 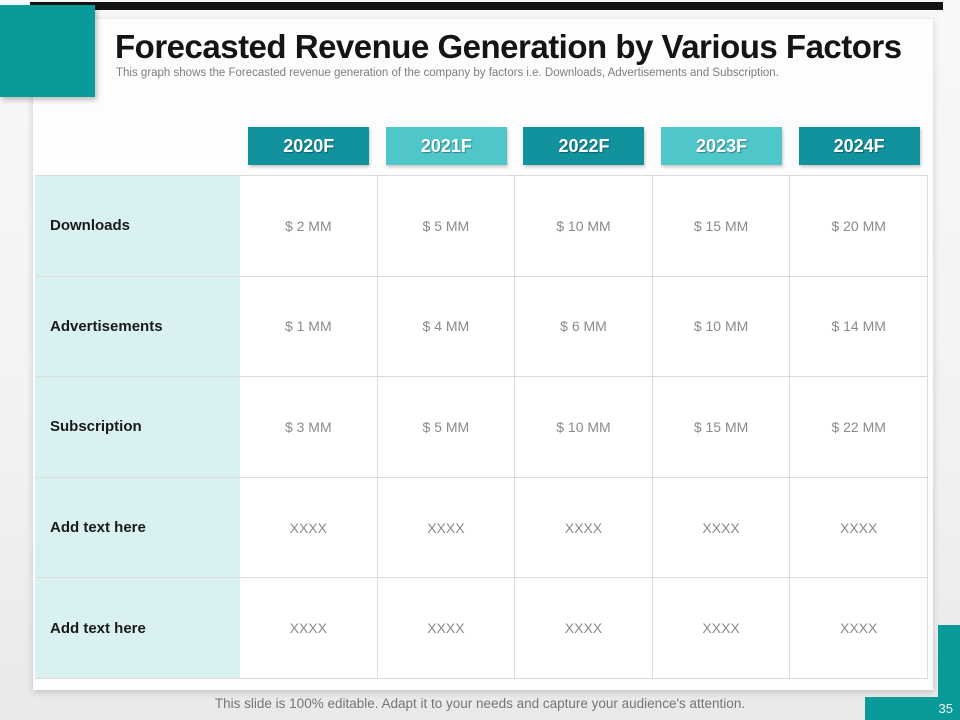 I want to click on page-number-strip, so click(x=949, y=672).